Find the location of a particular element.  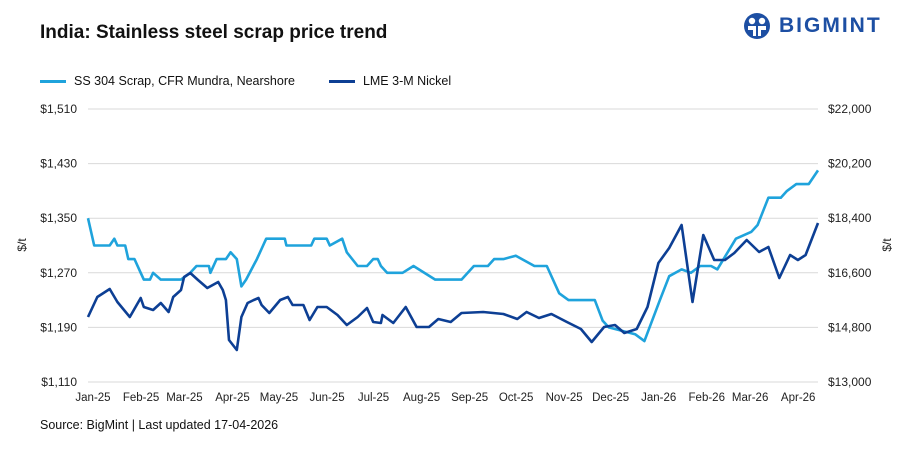

y-right-tick-label: $20,200 is located at coordinates (850, 164).